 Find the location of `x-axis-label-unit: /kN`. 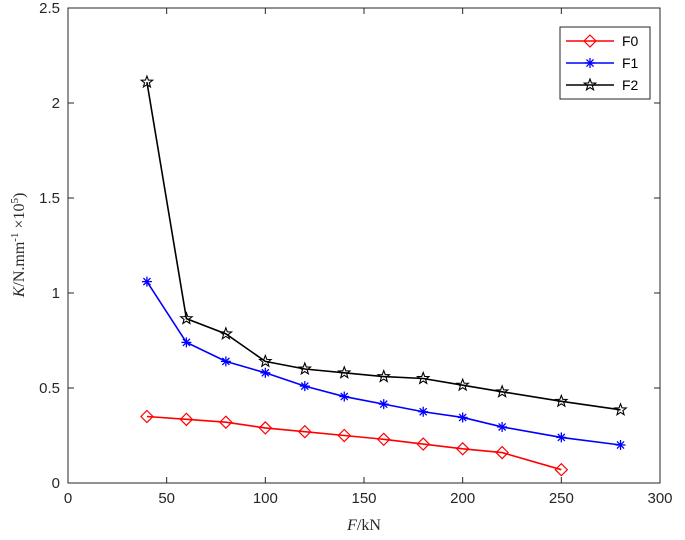

x-axis-label-unit: /kN is located at coordinates (369, 525).